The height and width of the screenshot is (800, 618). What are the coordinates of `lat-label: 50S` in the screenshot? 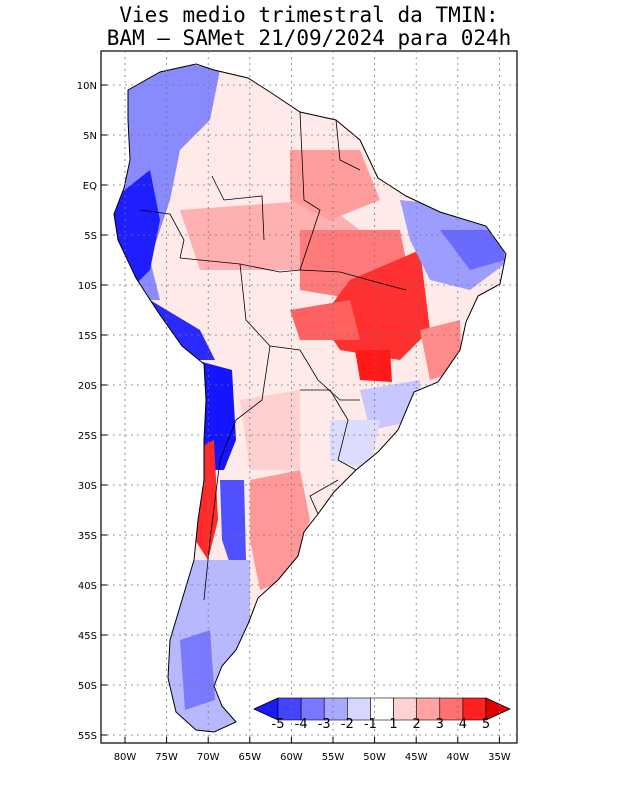 It's located at (87, 686).